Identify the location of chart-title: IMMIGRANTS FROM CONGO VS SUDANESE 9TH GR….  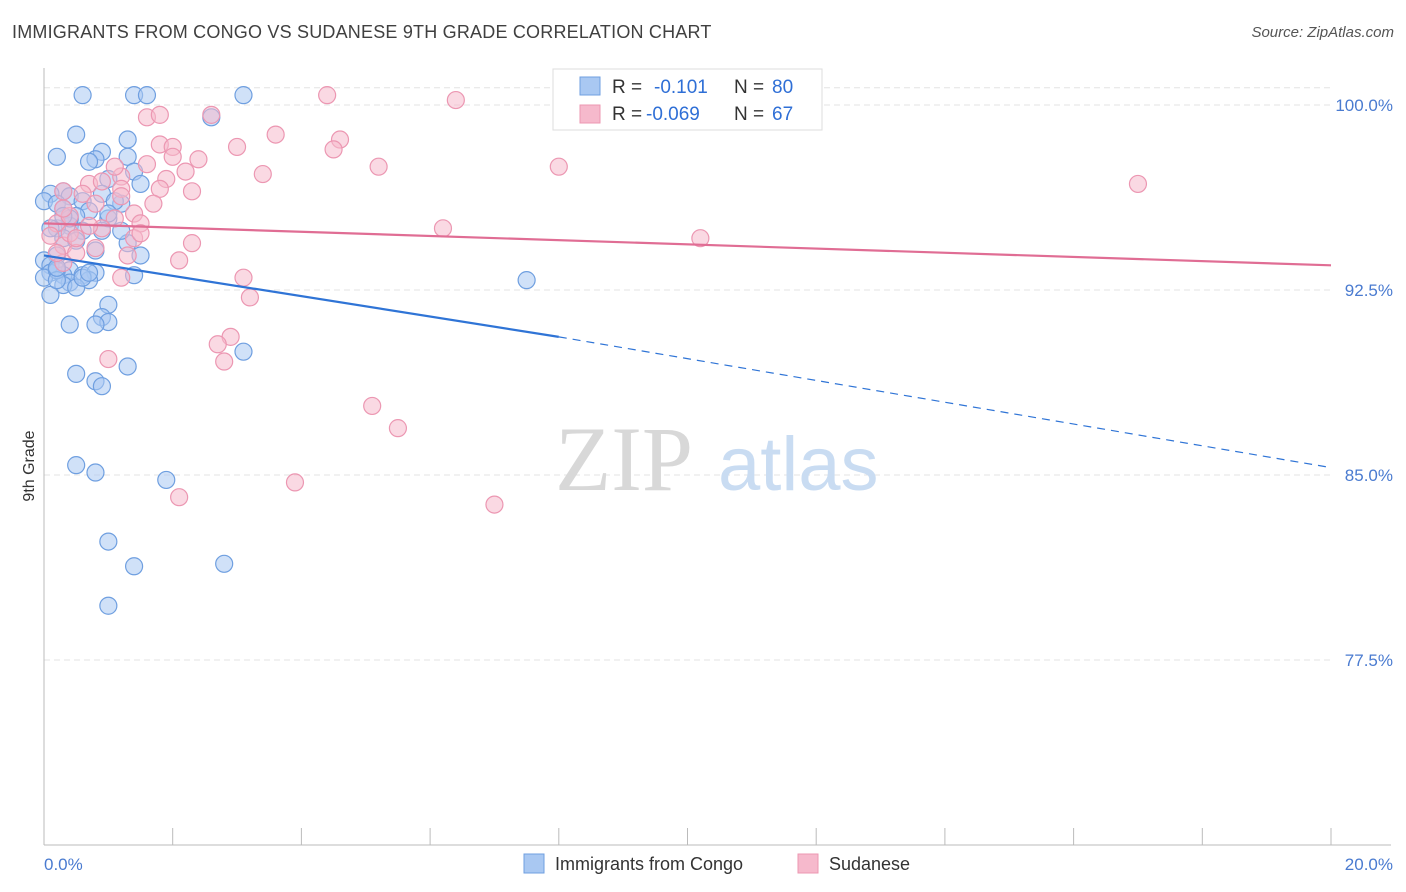
(362, 32).